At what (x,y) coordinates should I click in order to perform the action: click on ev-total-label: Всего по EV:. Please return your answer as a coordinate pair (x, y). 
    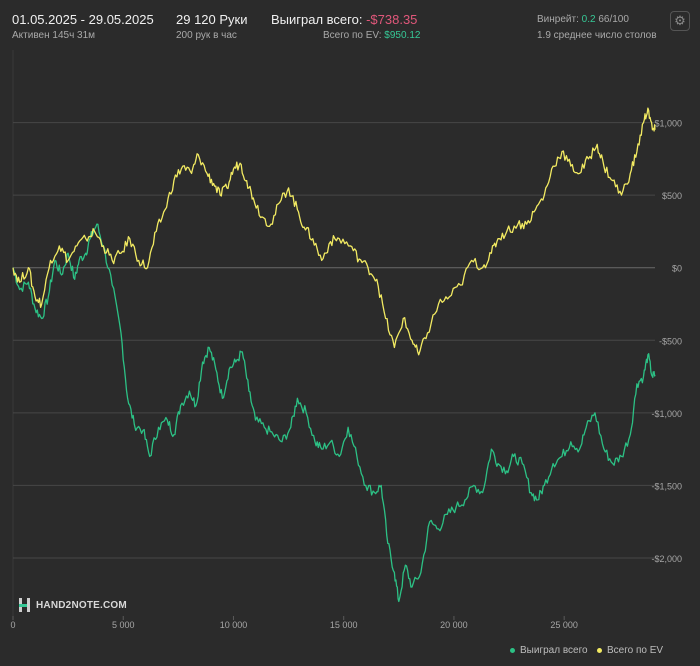
    Looking at the image, I should click on (352, 35).